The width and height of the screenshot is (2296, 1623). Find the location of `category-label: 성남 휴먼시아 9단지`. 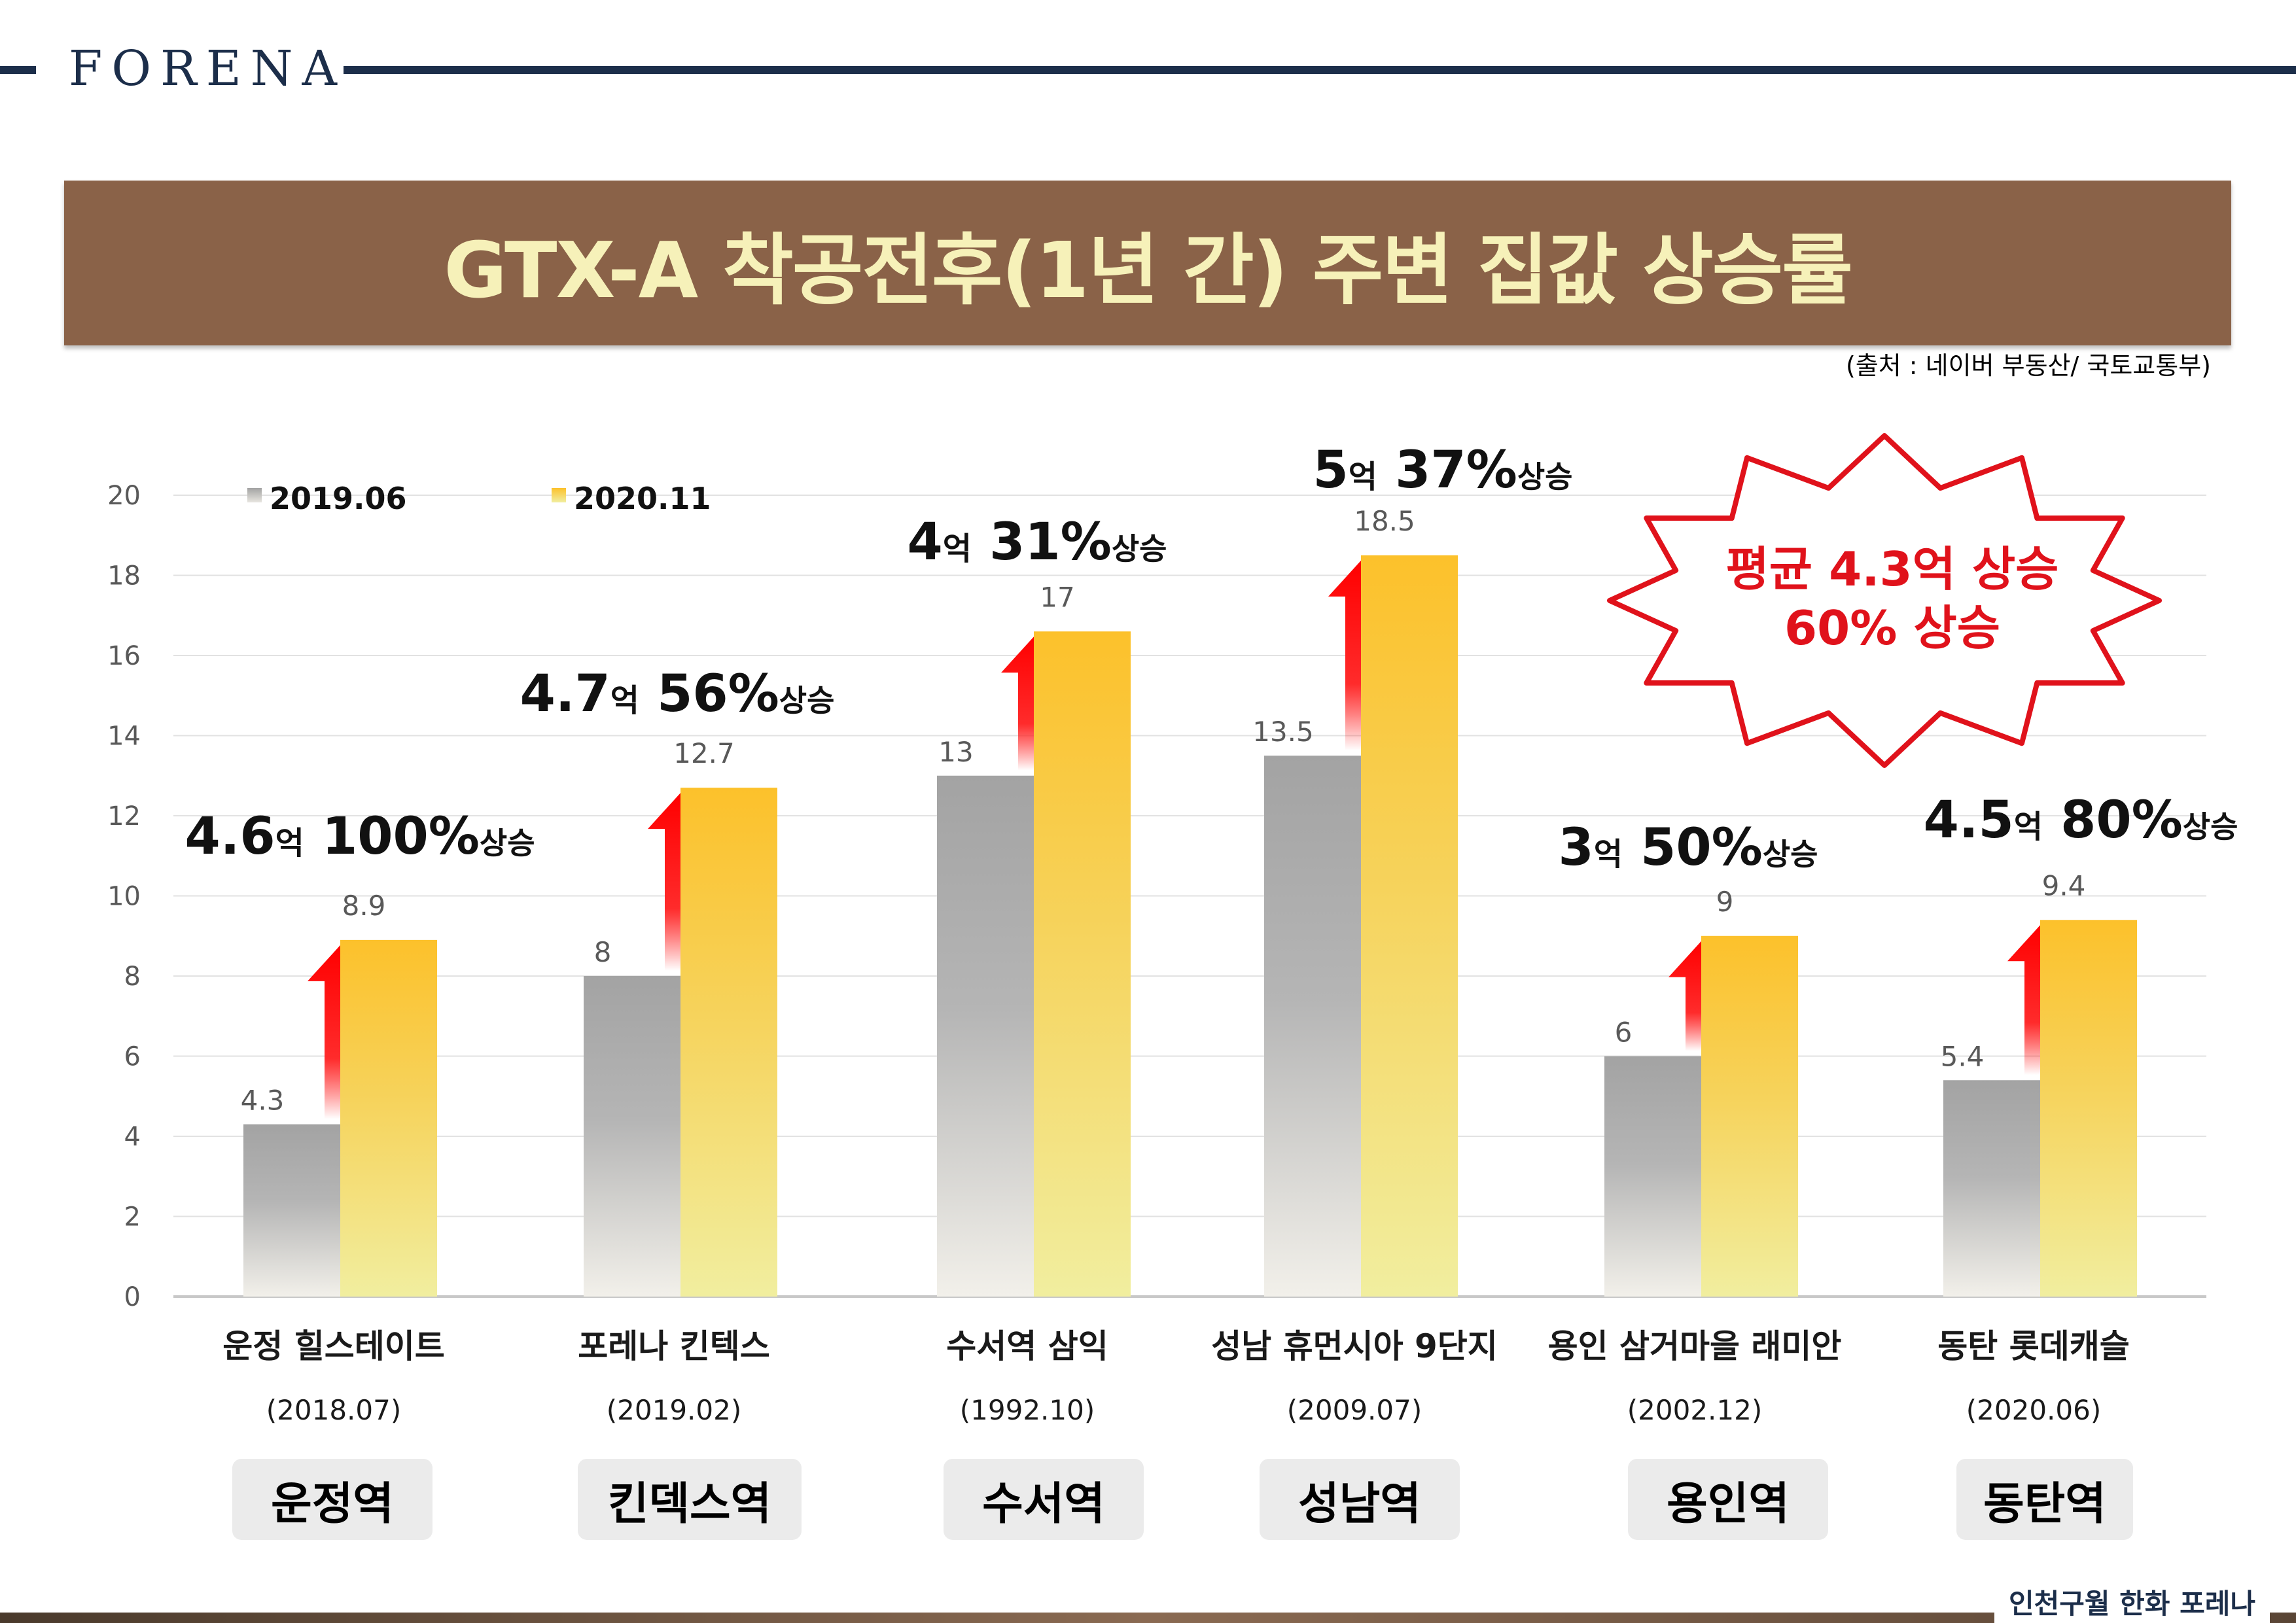

category-label: 성남 휴먼시아 9단지 is located at coordinates (1355, 1346).